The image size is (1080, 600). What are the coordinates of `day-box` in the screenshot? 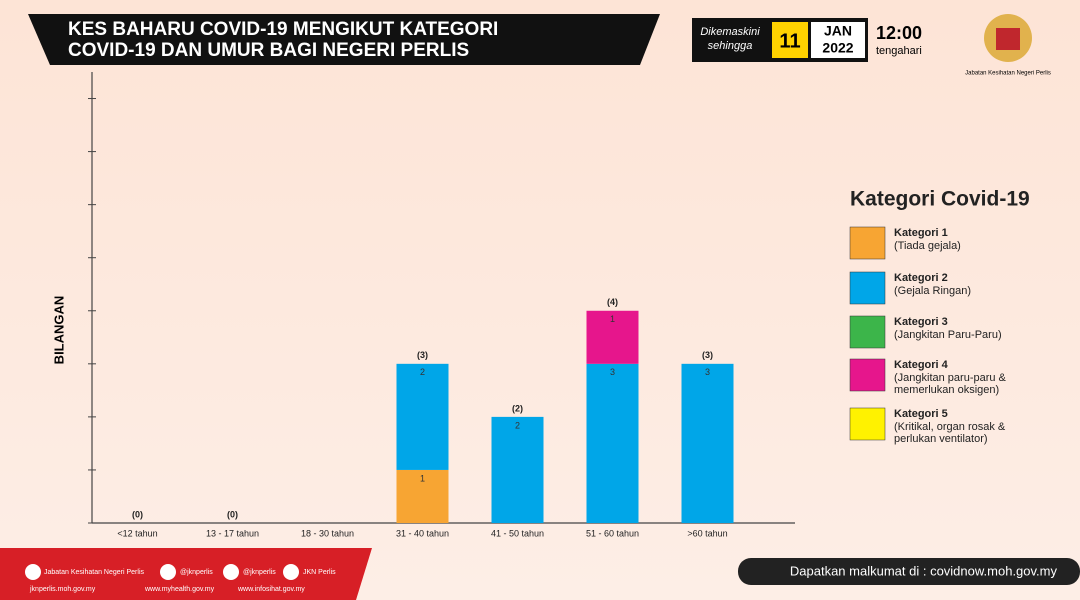 It's located at (790, 40).